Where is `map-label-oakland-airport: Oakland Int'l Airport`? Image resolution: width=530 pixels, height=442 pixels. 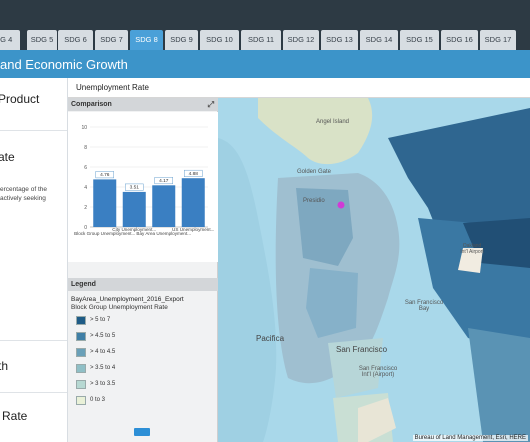 map-label-oakland-airport: Oakland Int'l Airport is located at coordinates (472, 249).